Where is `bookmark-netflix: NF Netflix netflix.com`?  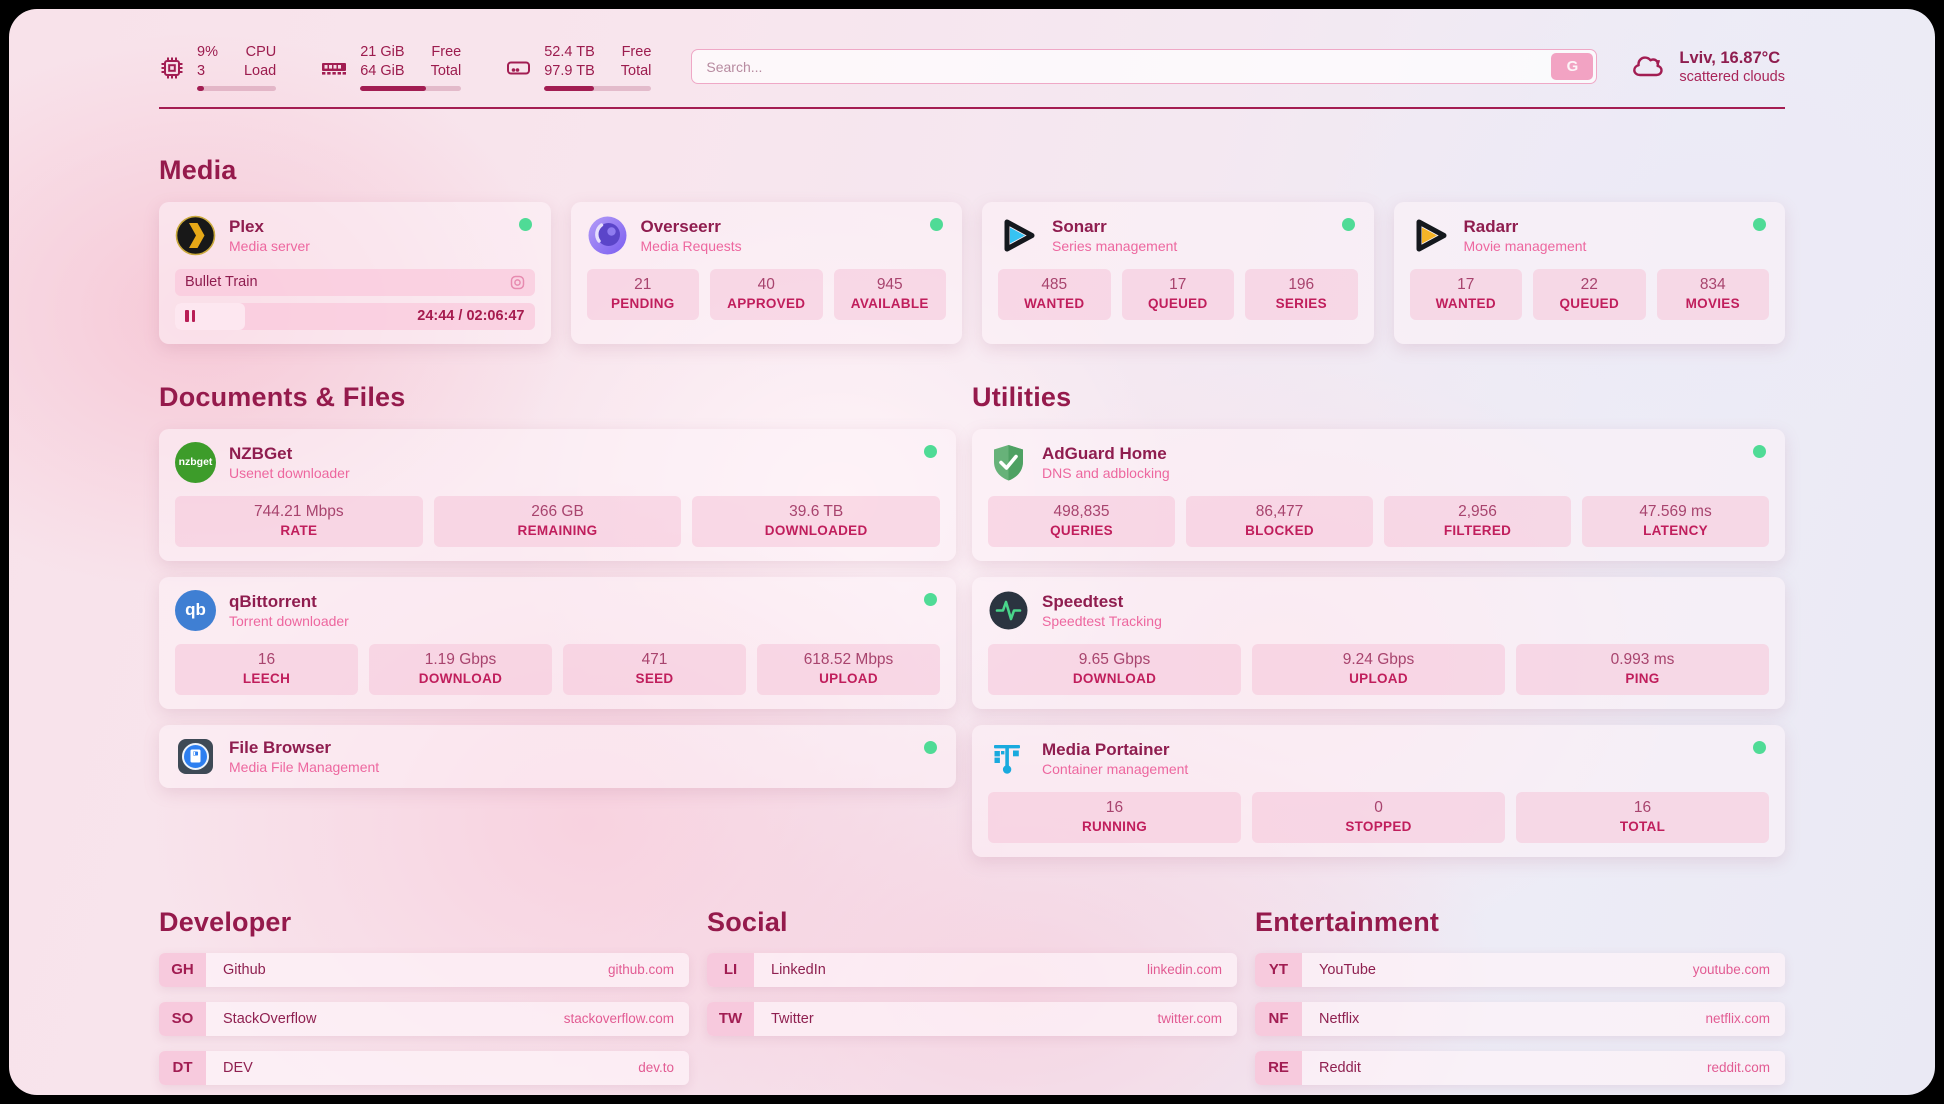
bookmark-netflix: NF Netflix netflix.com is located at coordinates (1520, 1018).